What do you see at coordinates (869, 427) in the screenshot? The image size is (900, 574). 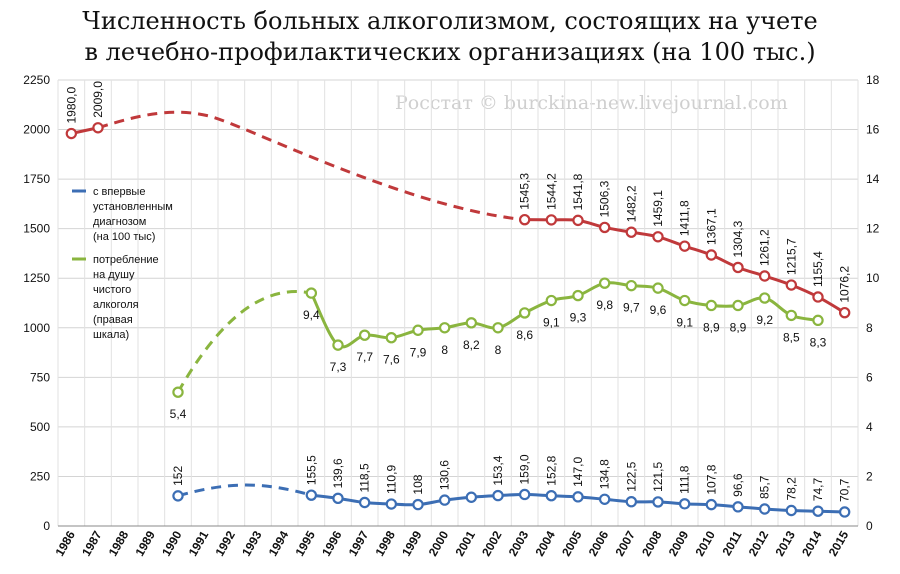 I see `right-tick-label: 4` at bounding box center [869, 427].